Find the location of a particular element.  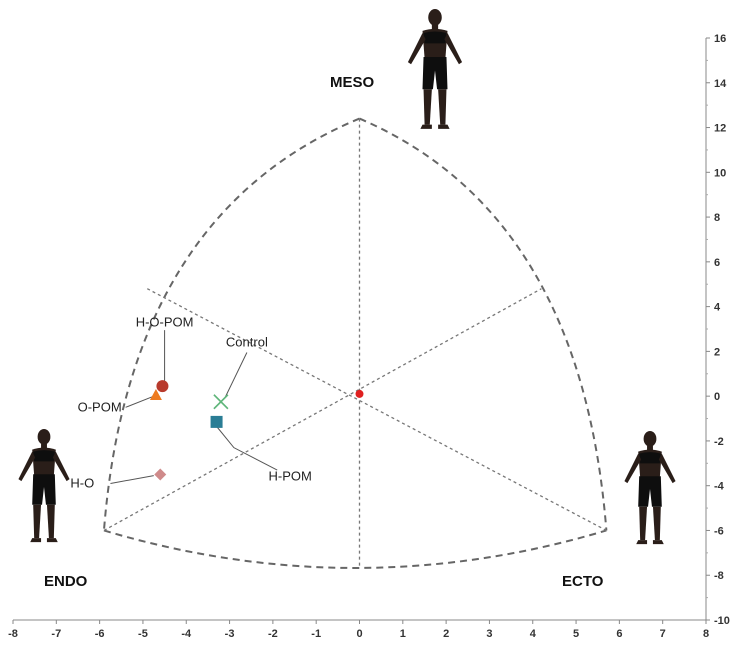

x-tick: 6 is located at coordinates (619, 630).